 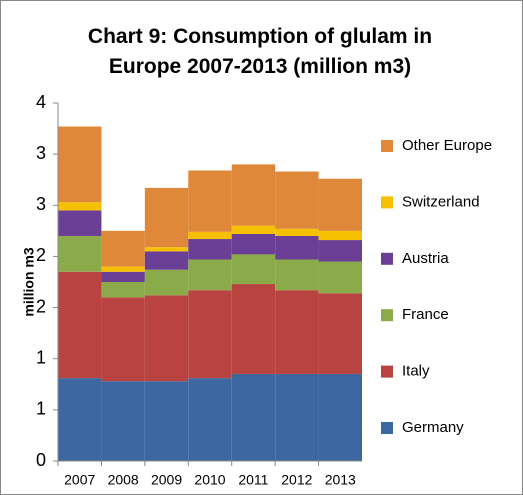 What do you see at coordinates (425, 314) in the screenshot?
I see `legend-label: France` at bounding box center [425, 314].